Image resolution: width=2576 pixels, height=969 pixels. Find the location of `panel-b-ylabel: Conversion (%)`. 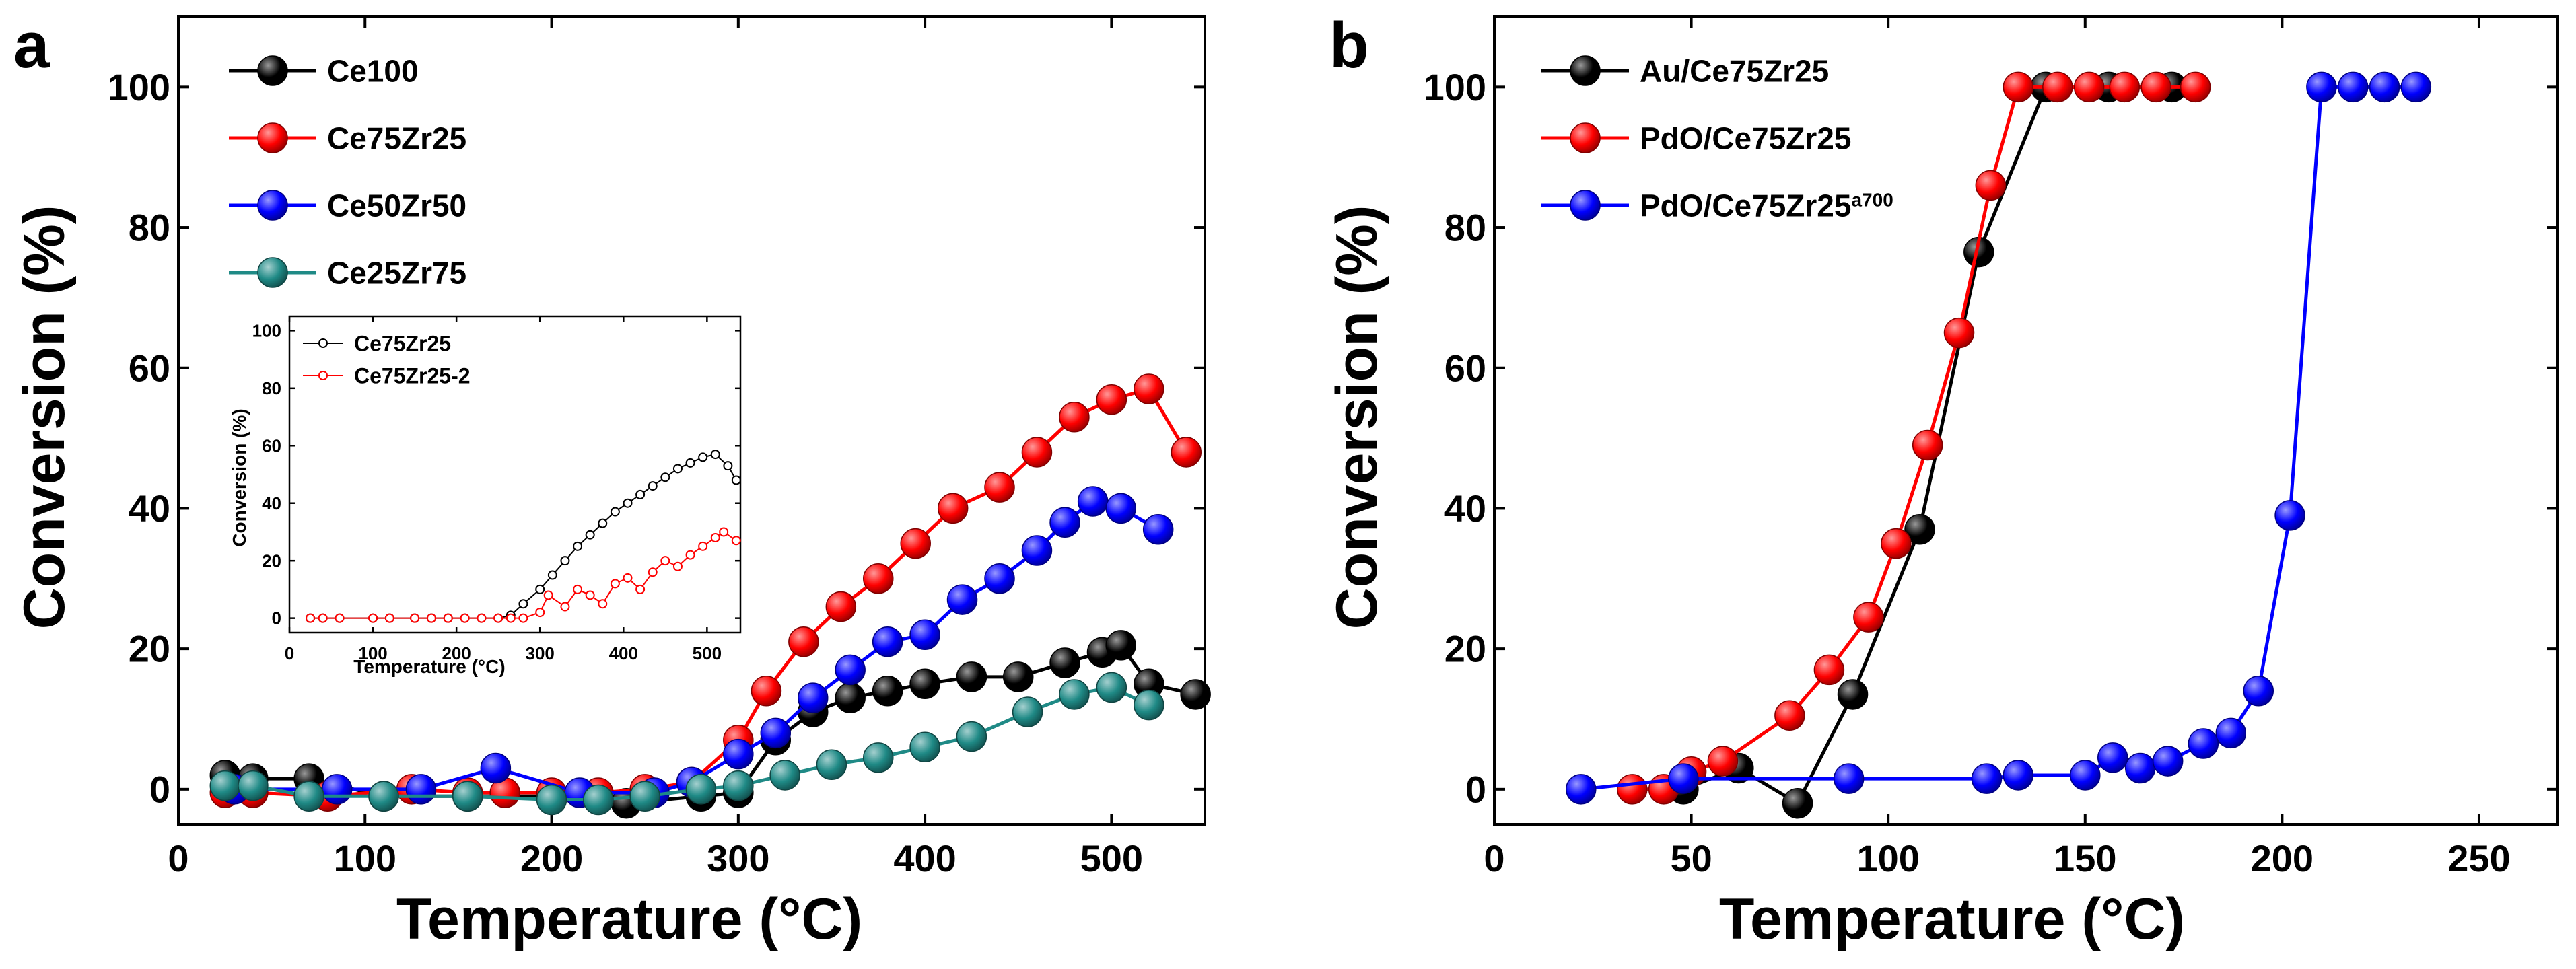

panel-b-ylabel: Conversion (%) is located at coordinates (1357, 418).